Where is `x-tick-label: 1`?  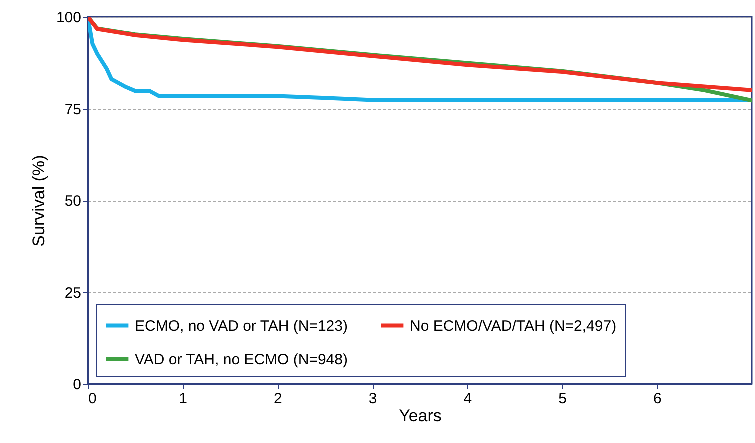
x-tick-label: 1 is located at coordinates (183, 399).